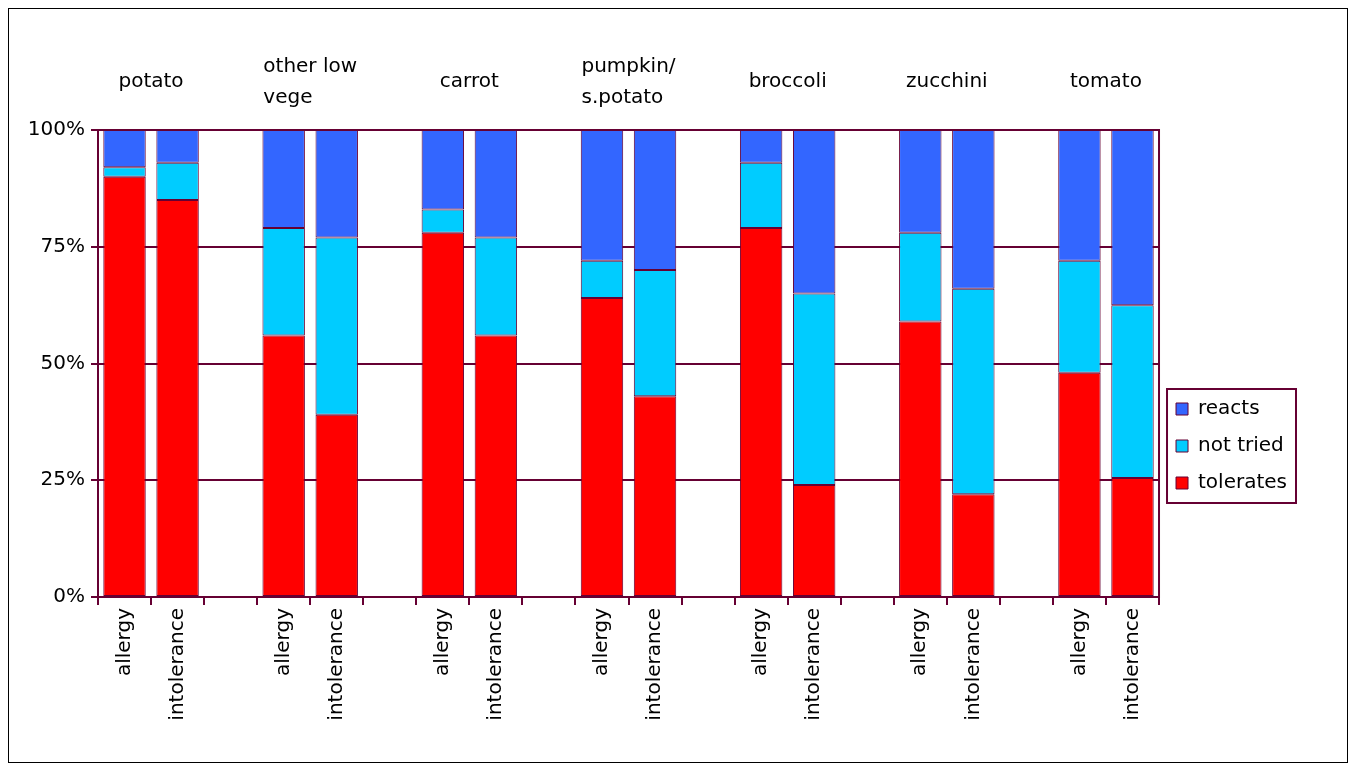  Describe the element at coordinates (628, 80) in the screenshot. I see `text: pumpkin/s.potato` at that location.